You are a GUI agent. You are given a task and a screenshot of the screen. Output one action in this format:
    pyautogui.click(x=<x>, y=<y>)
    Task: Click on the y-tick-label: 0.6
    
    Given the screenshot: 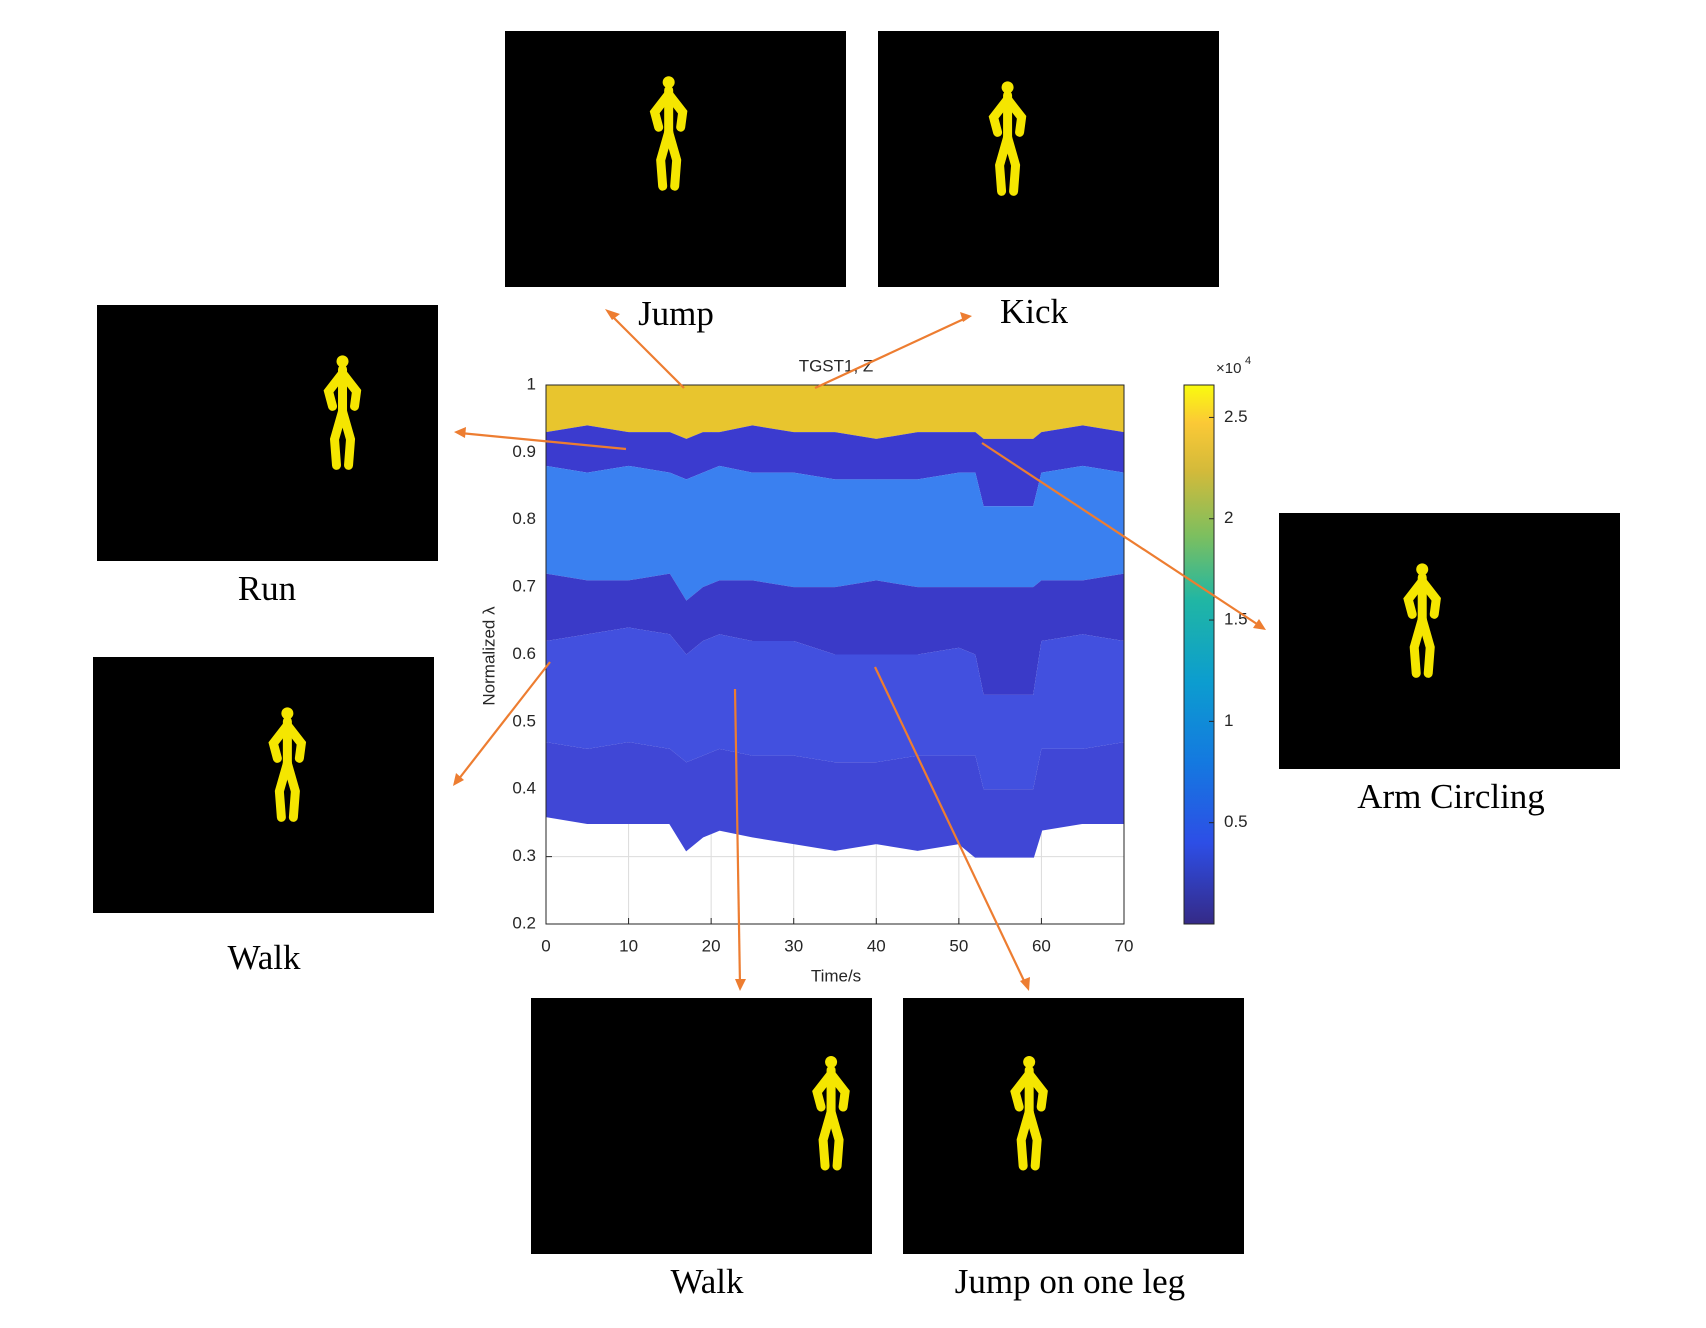 What is the action you would take?
    pyautogui.click(x=524, y=653)
    